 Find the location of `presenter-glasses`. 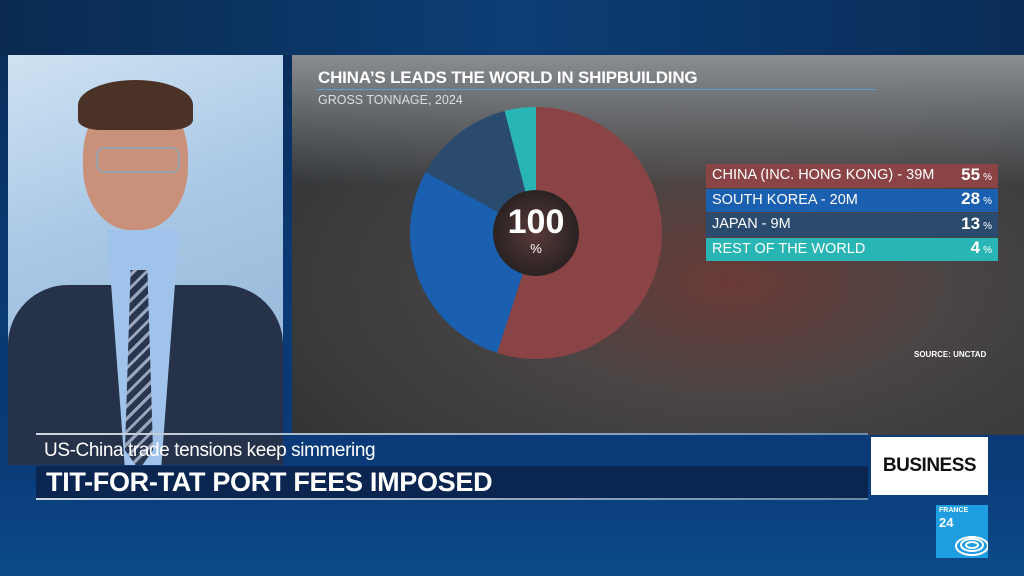

presenter-glasses is located at coordinates (138, 160).